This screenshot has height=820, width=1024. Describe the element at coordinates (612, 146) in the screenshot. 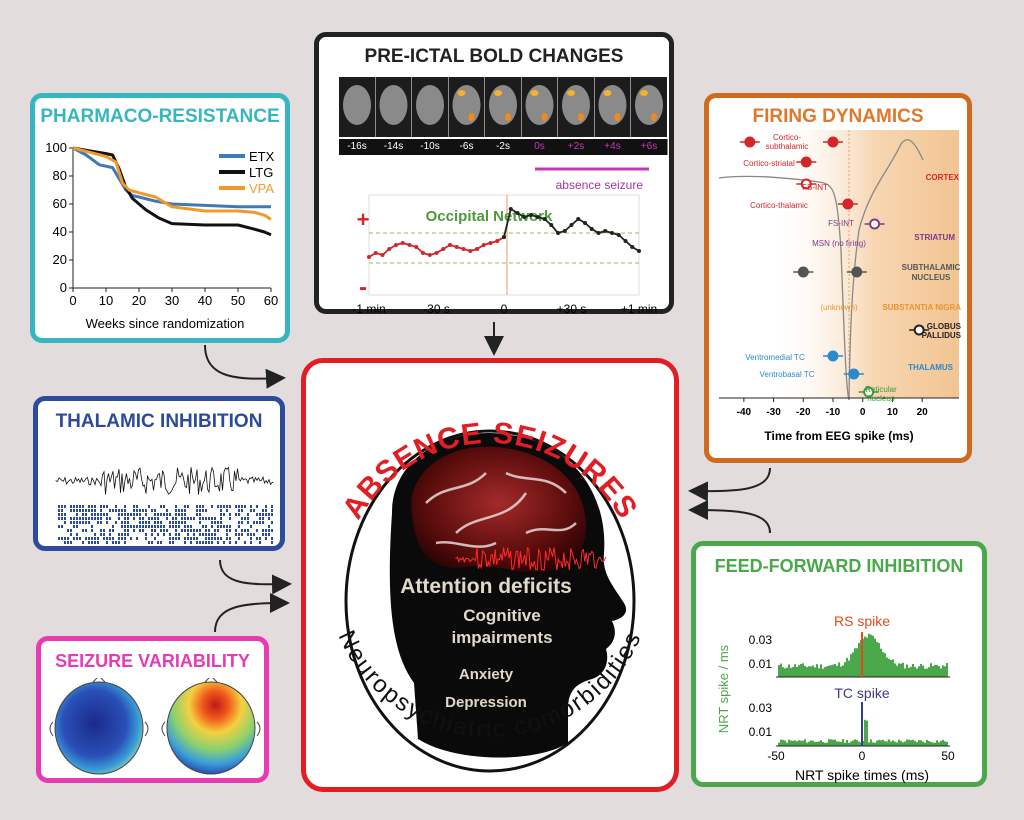

I see `bold-frame-label: +4s` at that location.